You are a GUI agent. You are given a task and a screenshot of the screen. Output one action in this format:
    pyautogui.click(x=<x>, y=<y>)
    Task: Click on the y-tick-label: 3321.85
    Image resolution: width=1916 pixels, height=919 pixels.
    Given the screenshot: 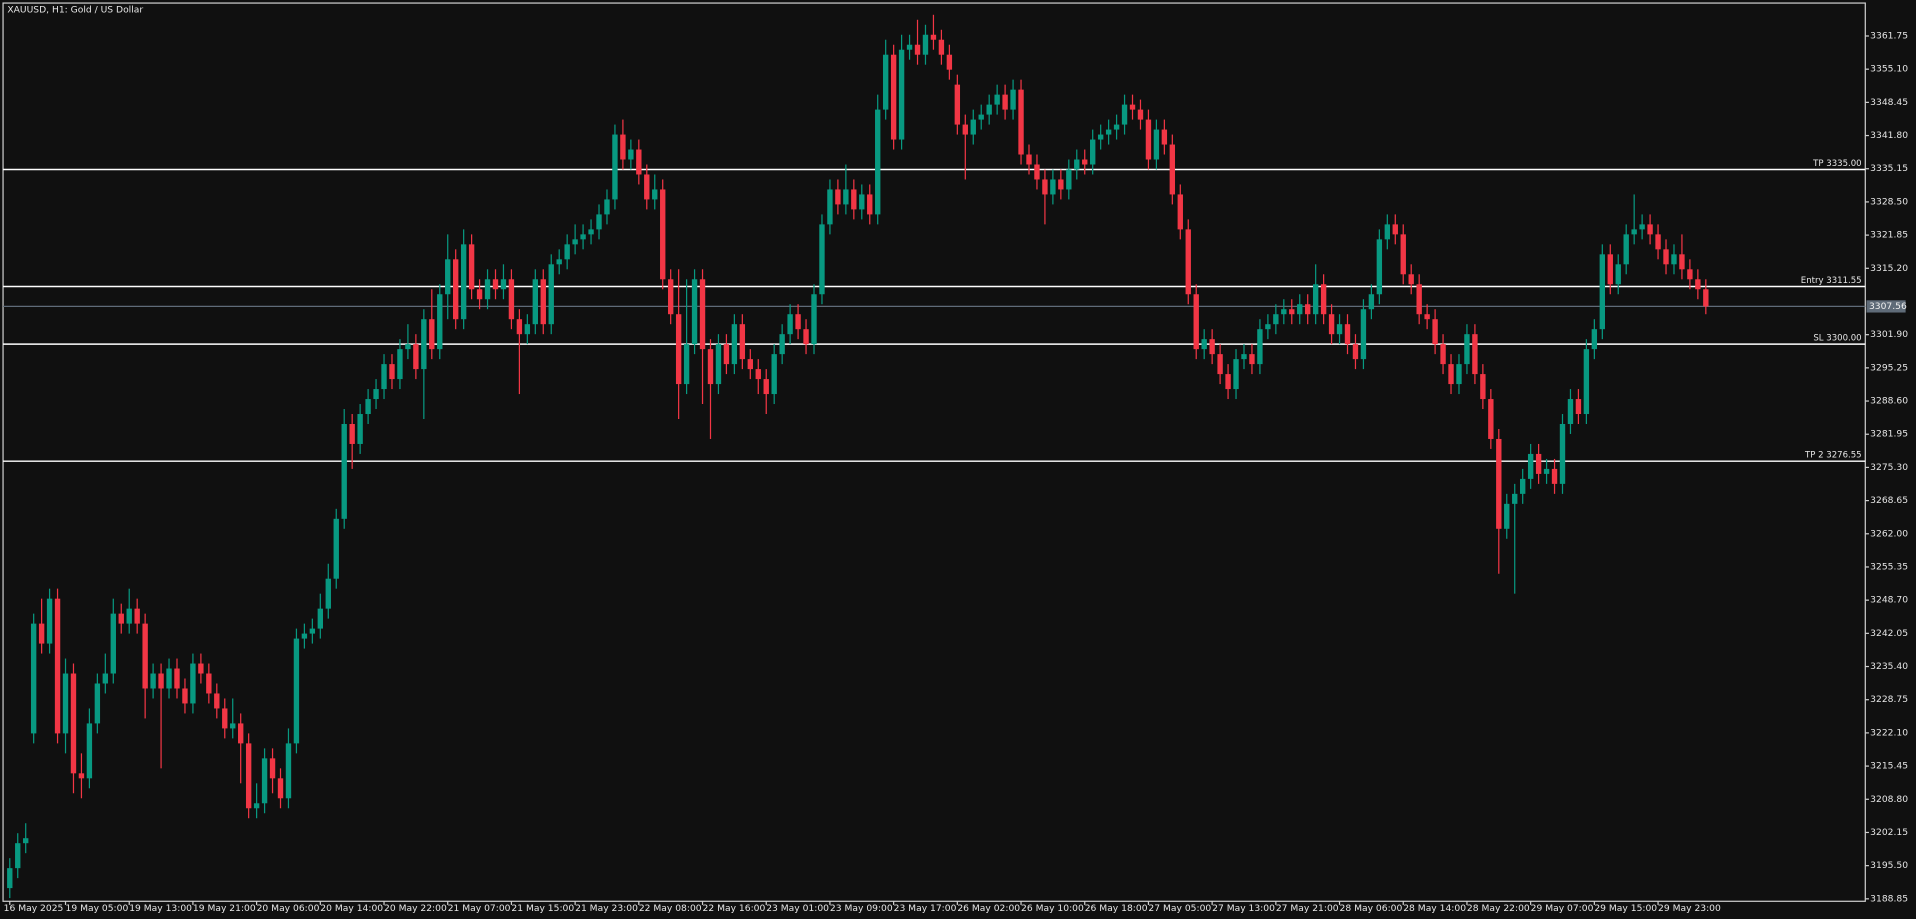 What is the action you would take?
    pyautogui.click(x=1889, y=235)
    